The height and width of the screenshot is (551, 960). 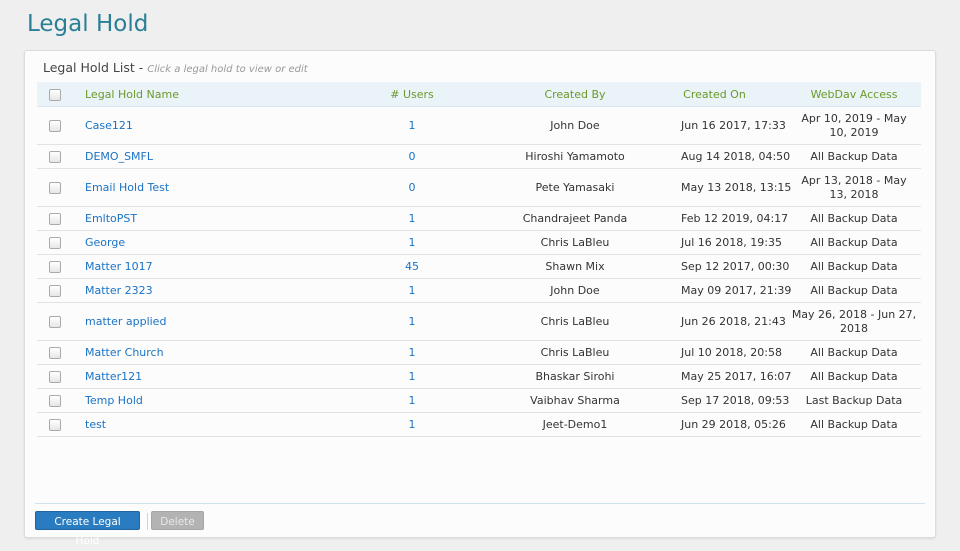 I want to click on column-header-name: Legal Hold Name, so click(x=212, y=94).